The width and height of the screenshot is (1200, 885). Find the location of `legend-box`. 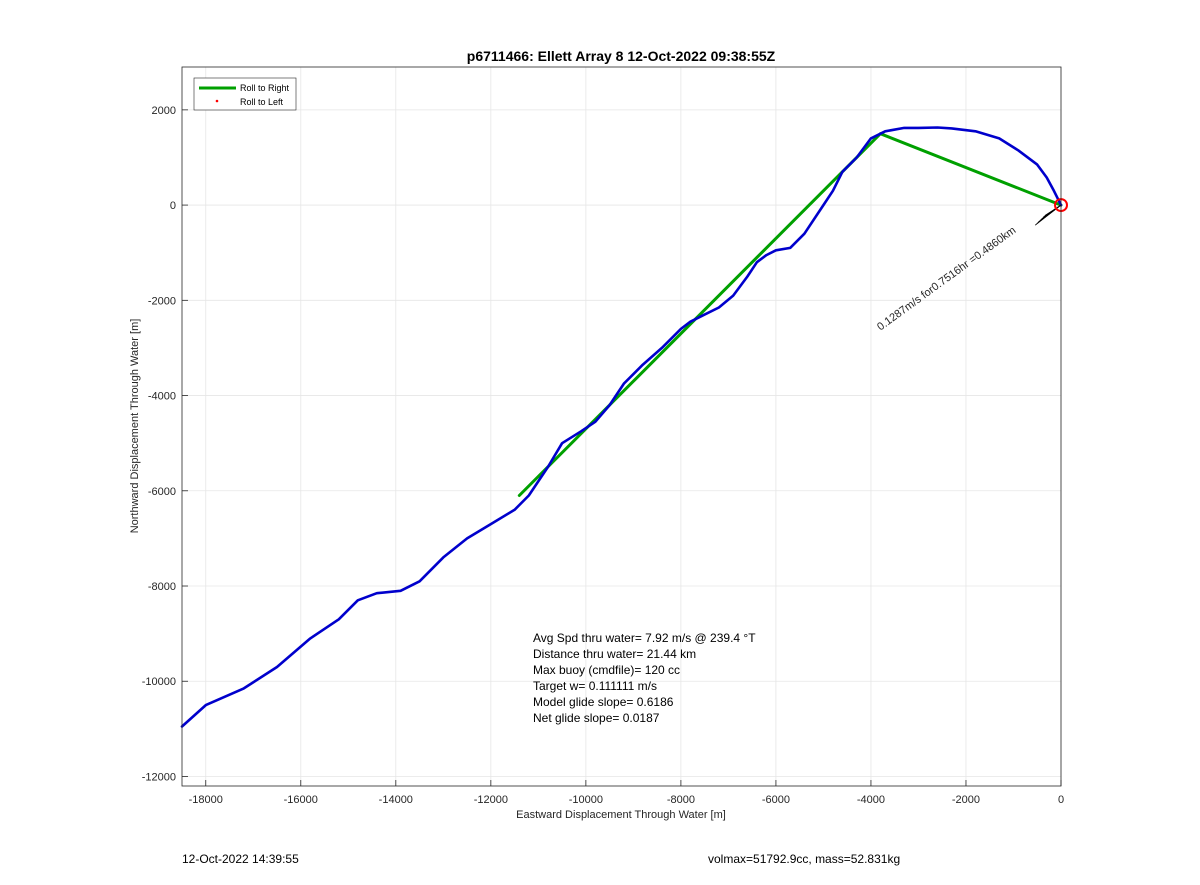

legend-box is located at coordinates (245, 94).